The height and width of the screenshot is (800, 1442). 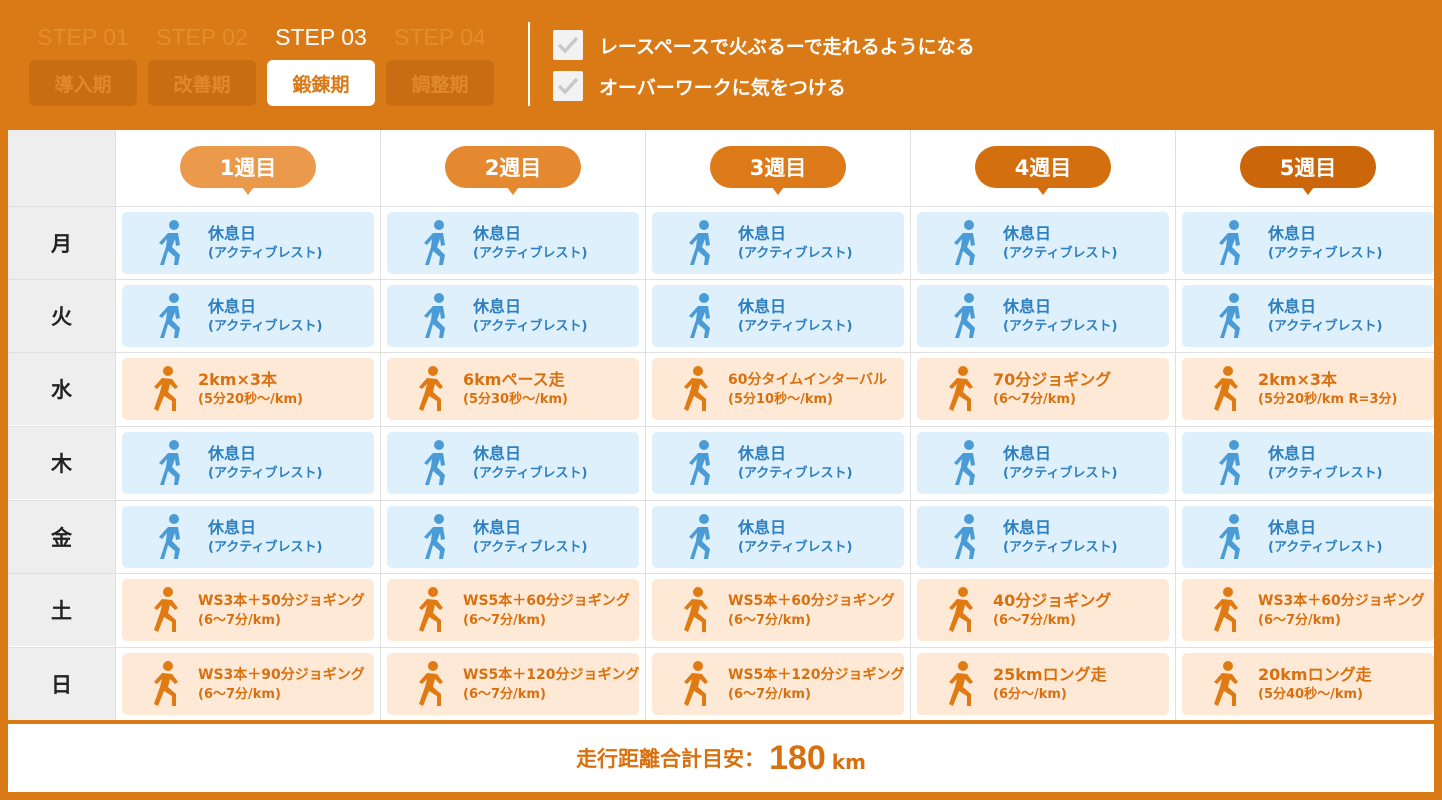 What do you see at coordinates (787, 46) in the screenshot?
I see `goal-text: レースペースで火ぶるーで走れるようになる` at bounding box center [787, 46].